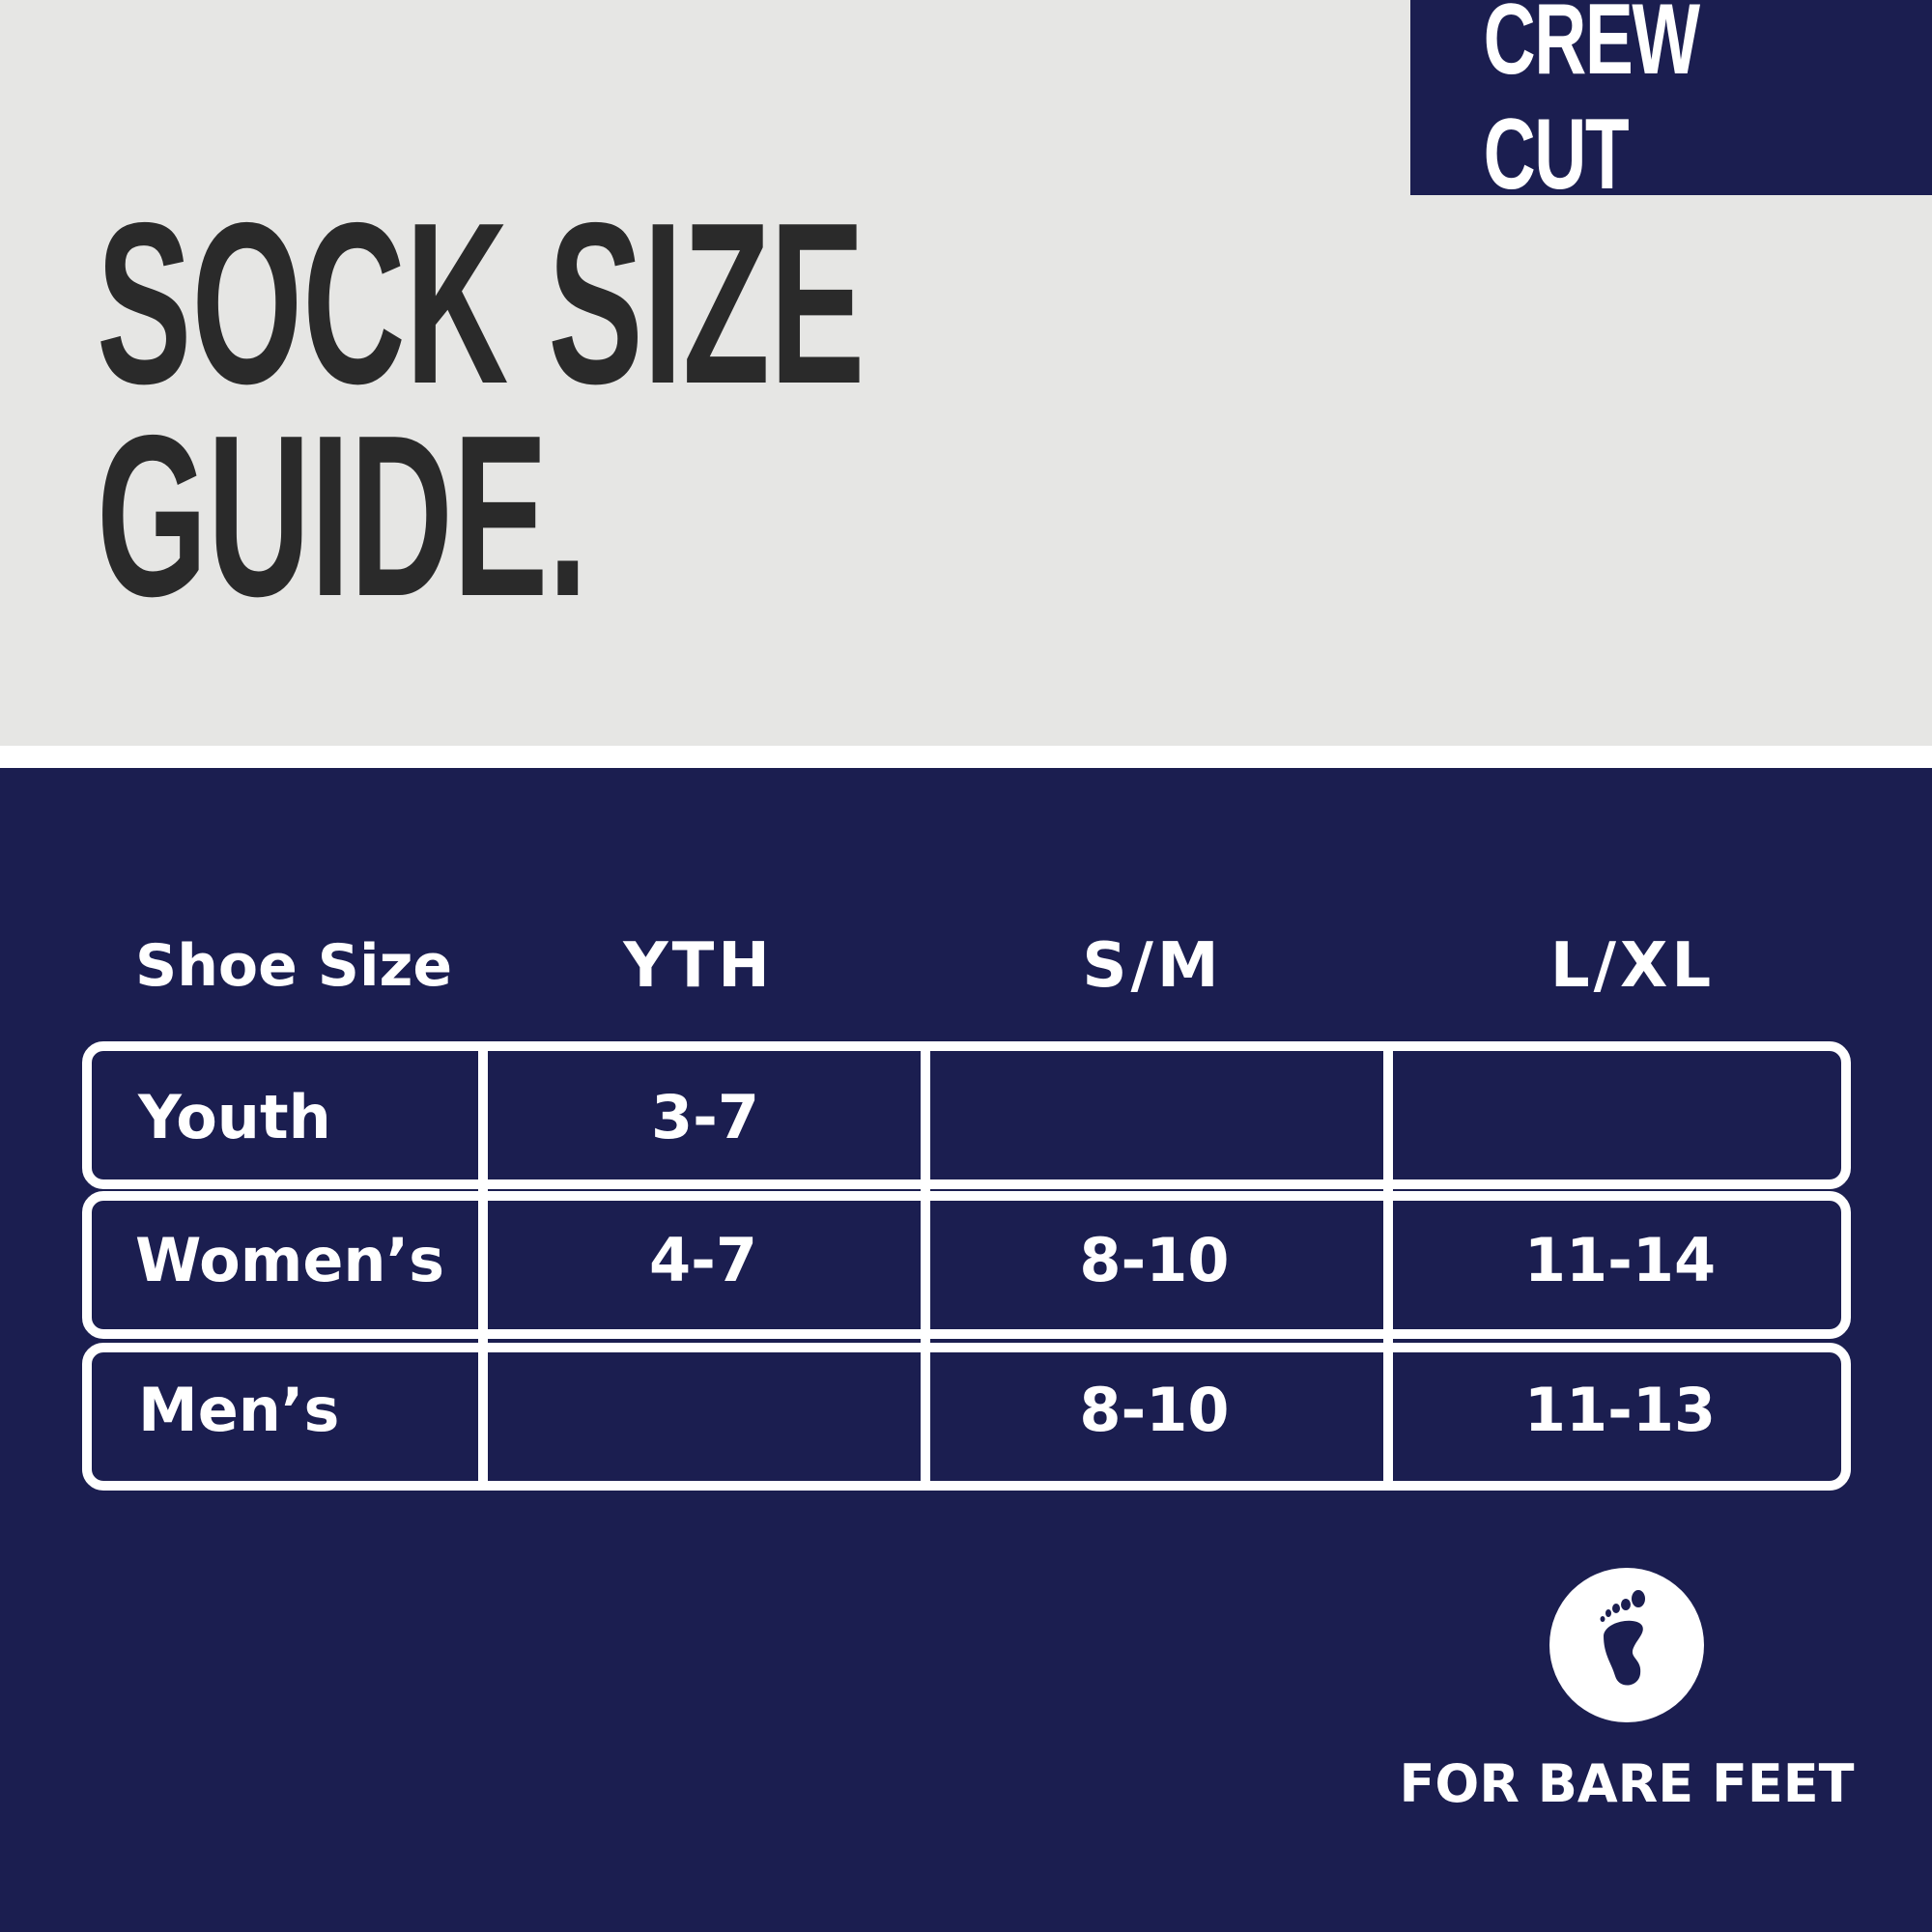 This screenshot has height=1932, width=1932. Describe the element at coordinates (1152, 966) in the screenshot. I see `header-sm: S/M` at that location.